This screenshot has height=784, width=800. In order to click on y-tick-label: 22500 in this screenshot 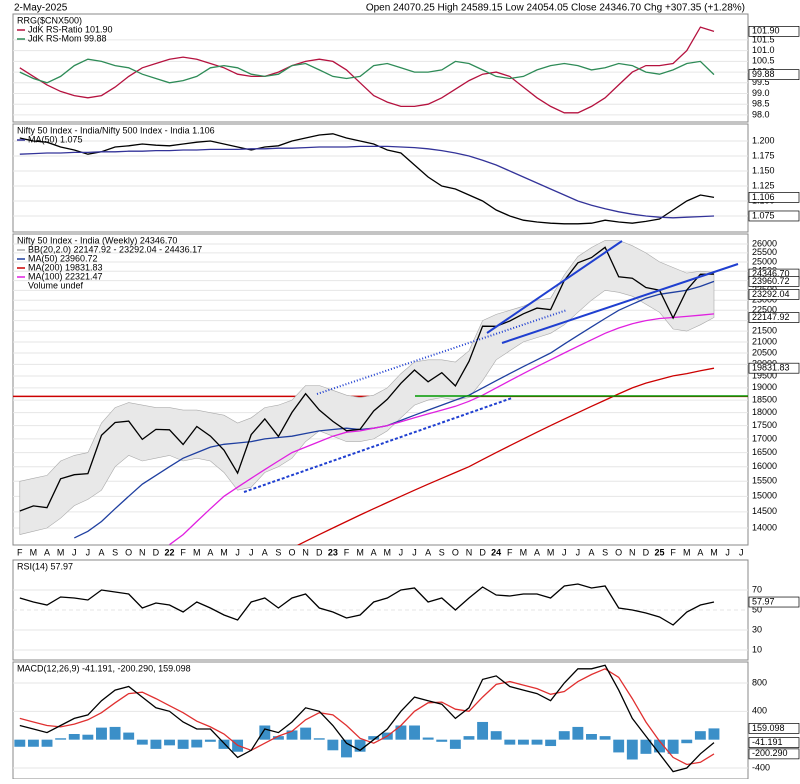, I will do `click(764, 310)`.